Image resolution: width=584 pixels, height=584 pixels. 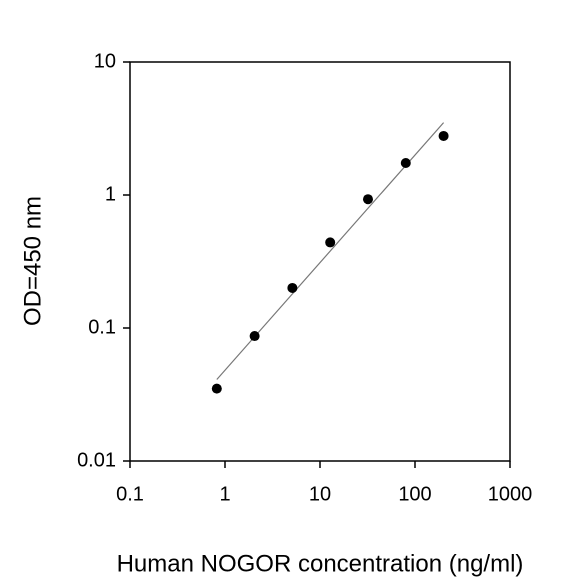 What do you see at coordinates (320, 494) in the screenshot?
I see `x-tick-label: 10` at bounding box center [320, 494].